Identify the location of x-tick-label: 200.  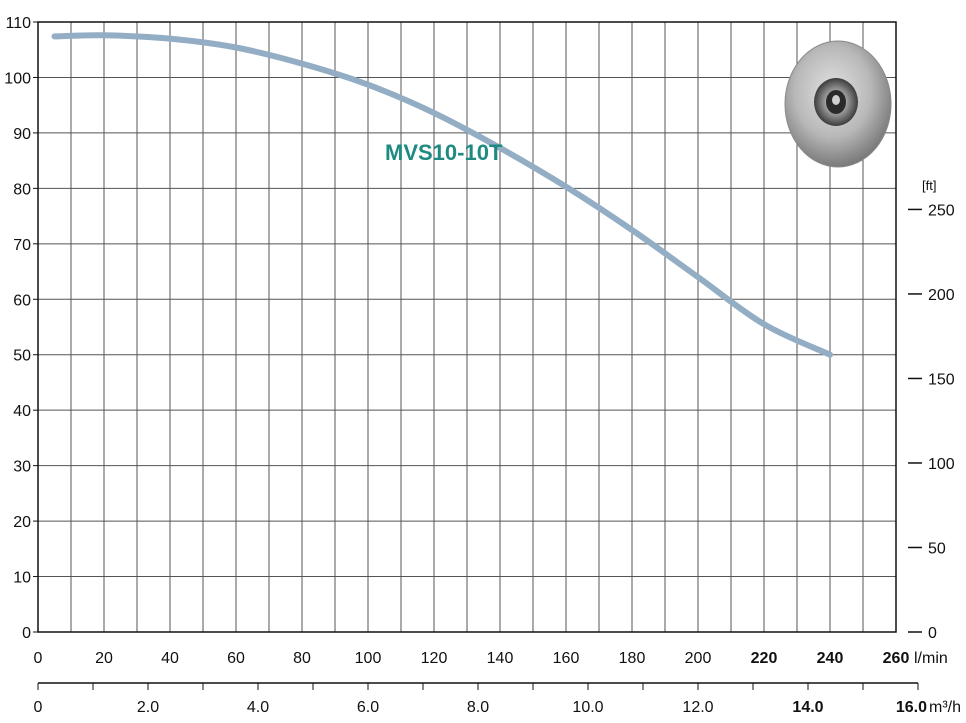
(698, 658).